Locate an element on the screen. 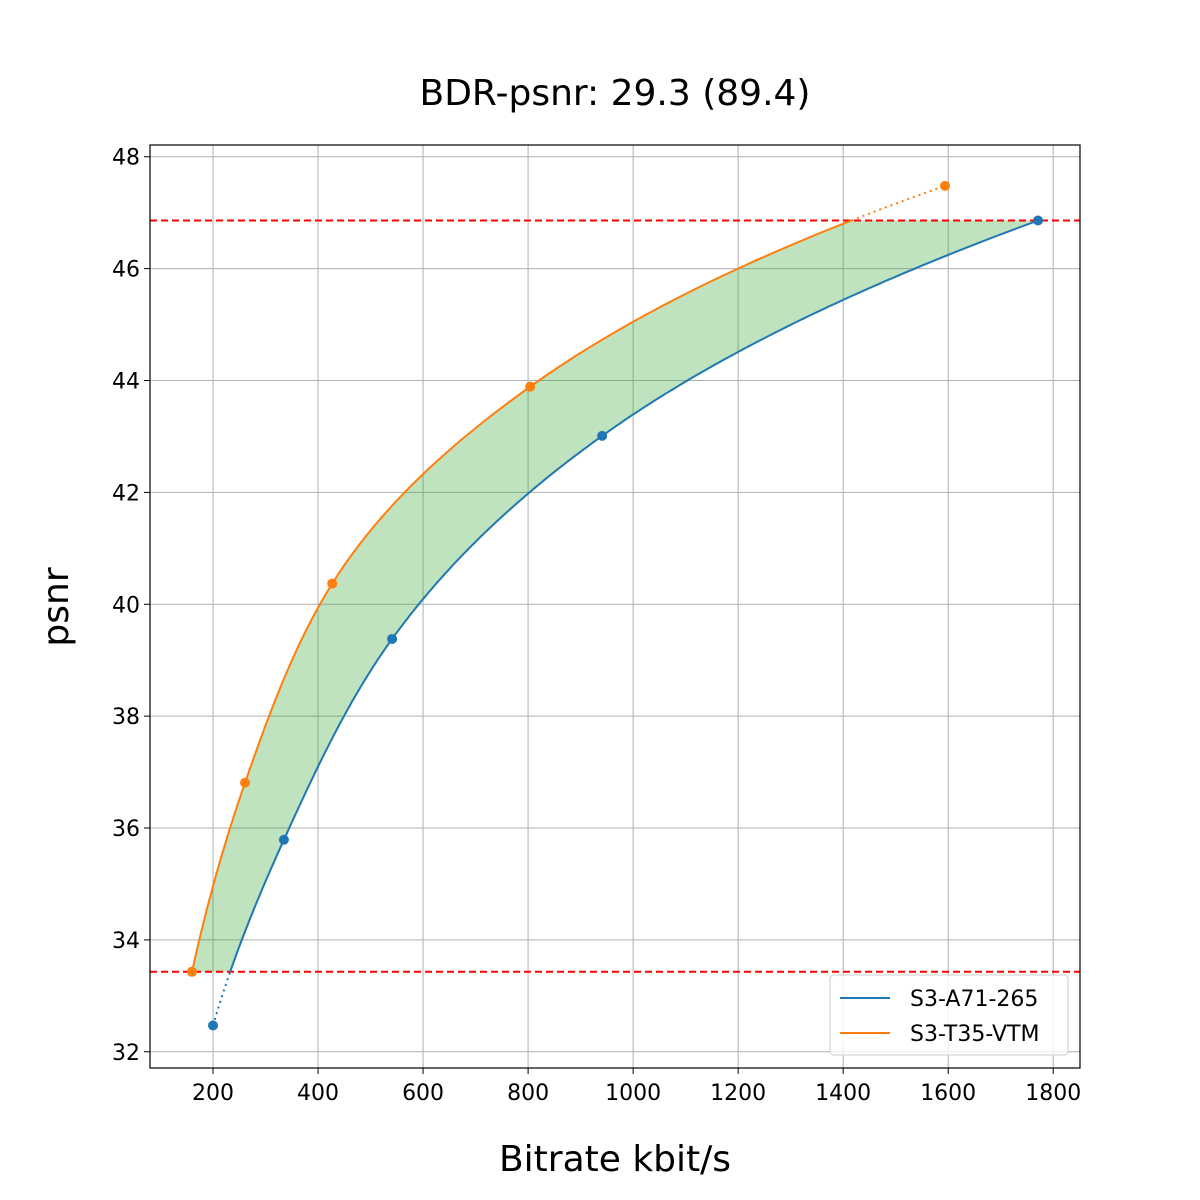  y-tick-label: 46 is located at coordinates (126, 270).